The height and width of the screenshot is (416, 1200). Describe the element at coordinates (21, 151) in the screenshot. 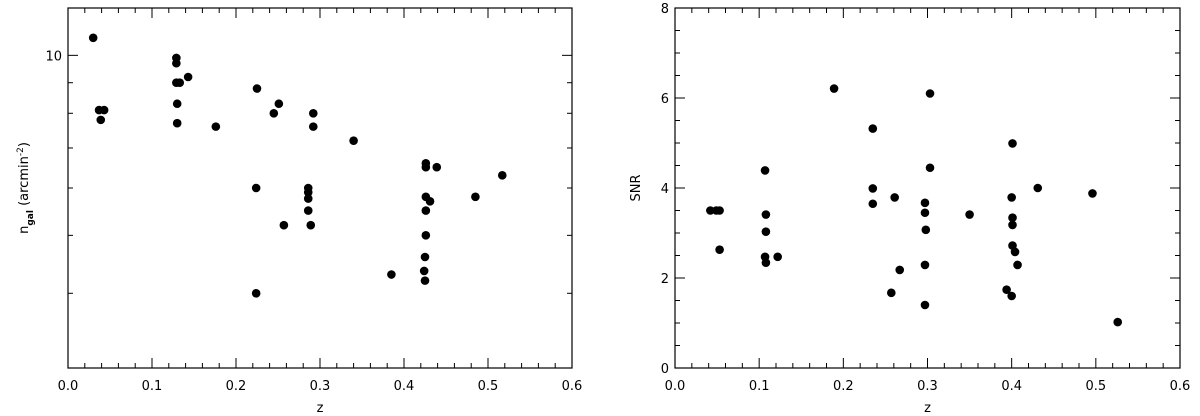

I see `y-axis-label-part: -2` at that location.